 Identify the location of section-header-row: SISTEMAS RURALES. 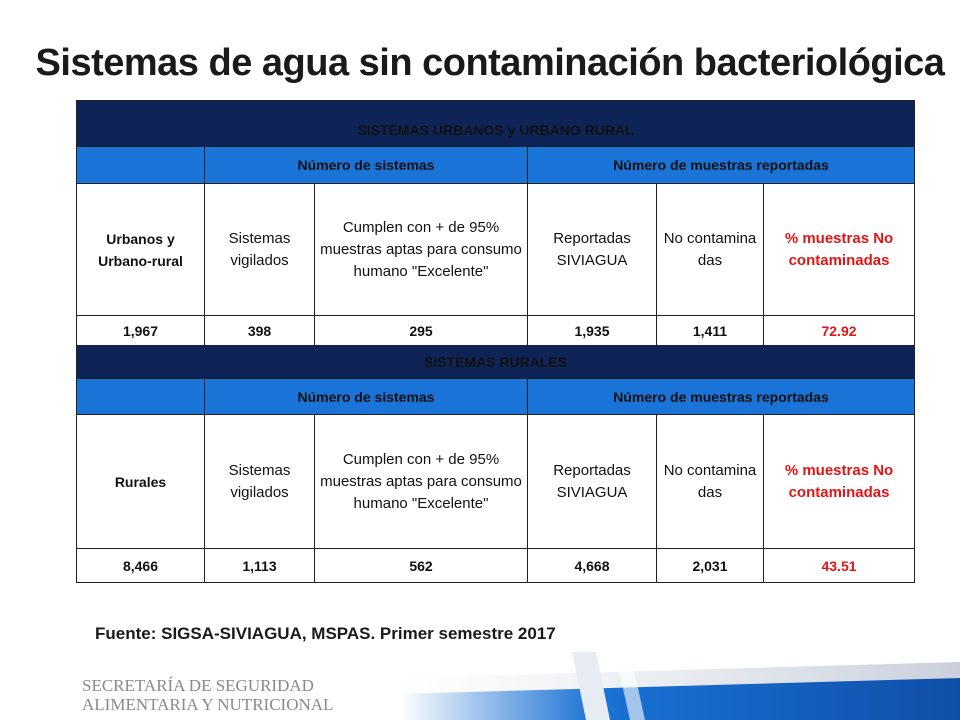
(495, 362).